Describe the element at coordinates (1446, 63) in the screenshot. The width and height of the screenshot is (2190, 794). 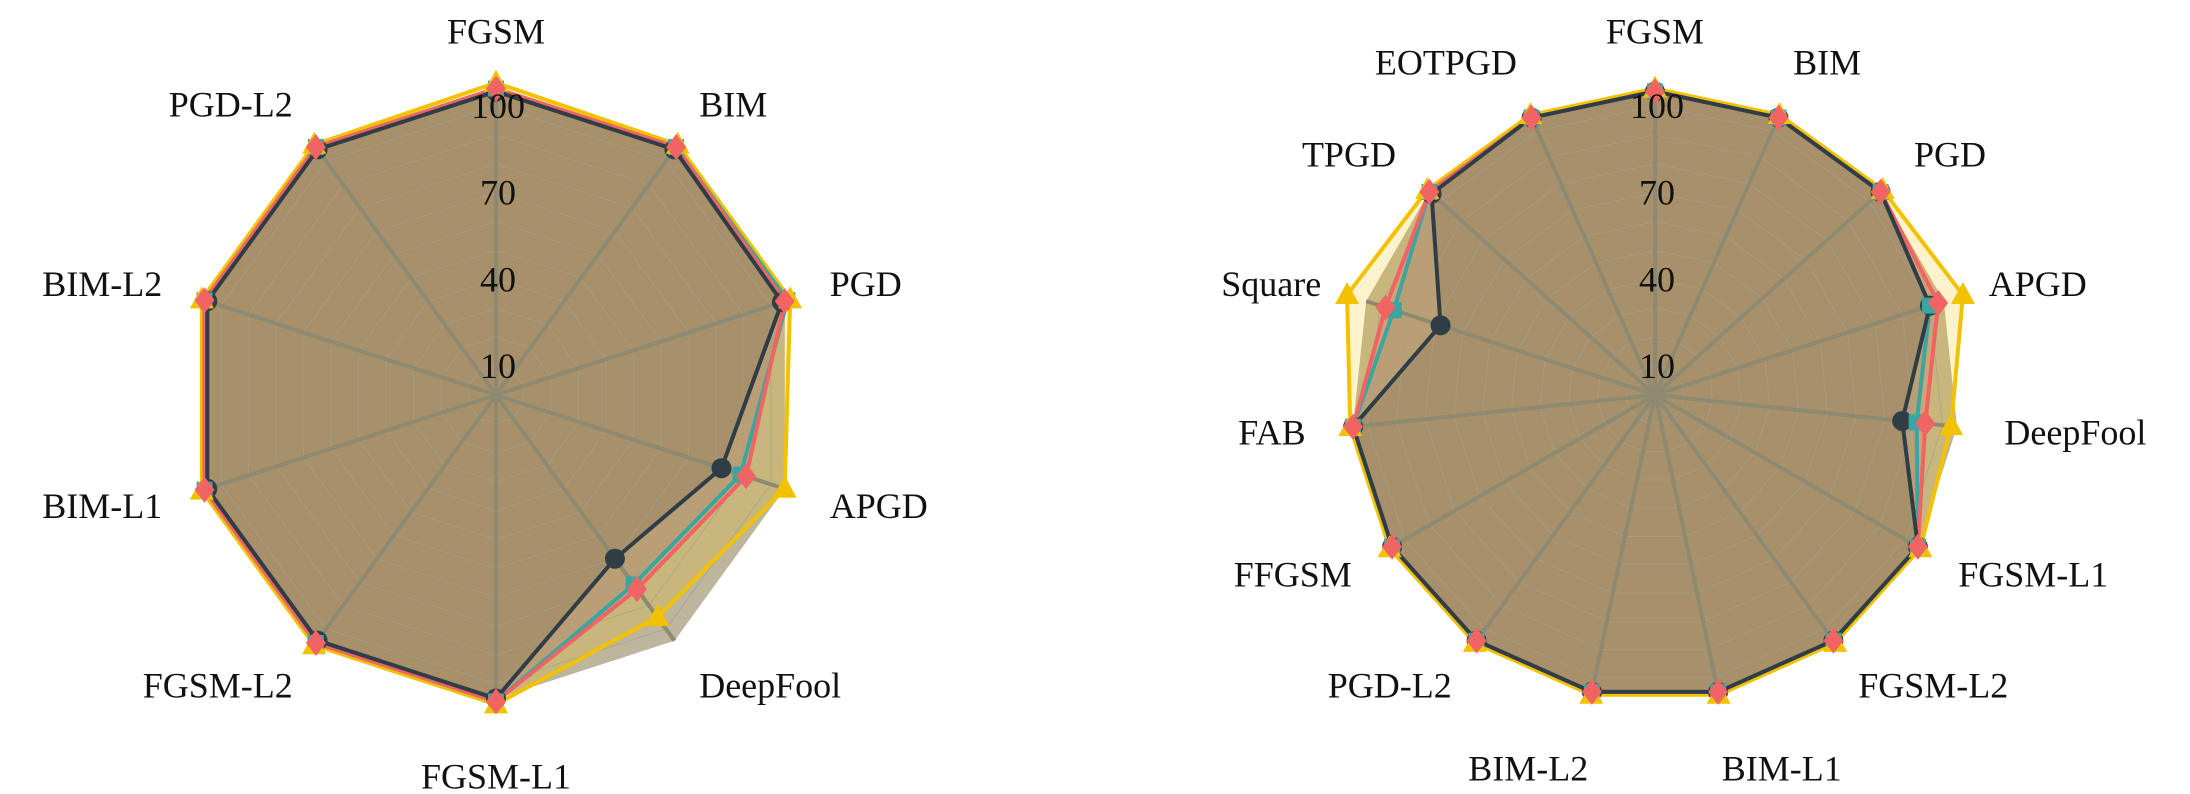
I see `category-label: EOTPGD` at that location.